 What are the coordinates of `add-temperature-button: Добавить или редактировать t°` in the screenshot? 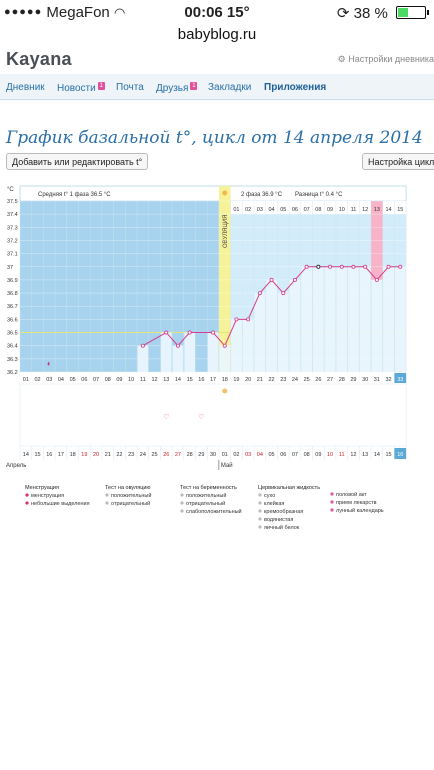 It's located at (77, 161).